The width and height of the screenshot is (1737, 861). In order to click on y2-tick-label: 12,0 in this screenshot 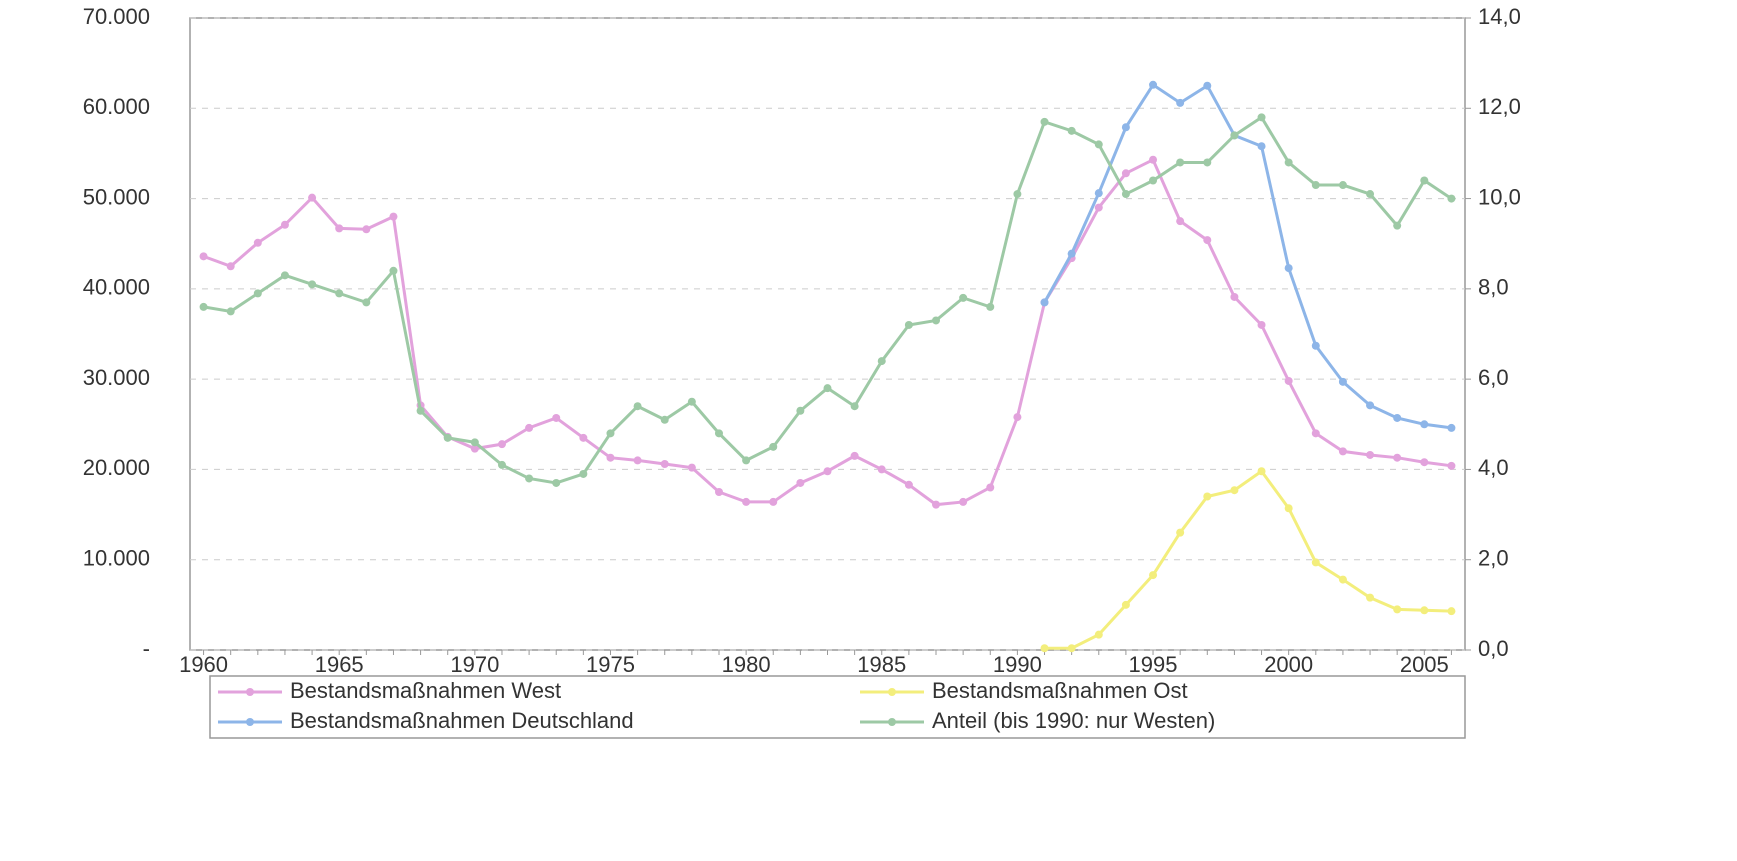, I will do `click(1499, 106)`.